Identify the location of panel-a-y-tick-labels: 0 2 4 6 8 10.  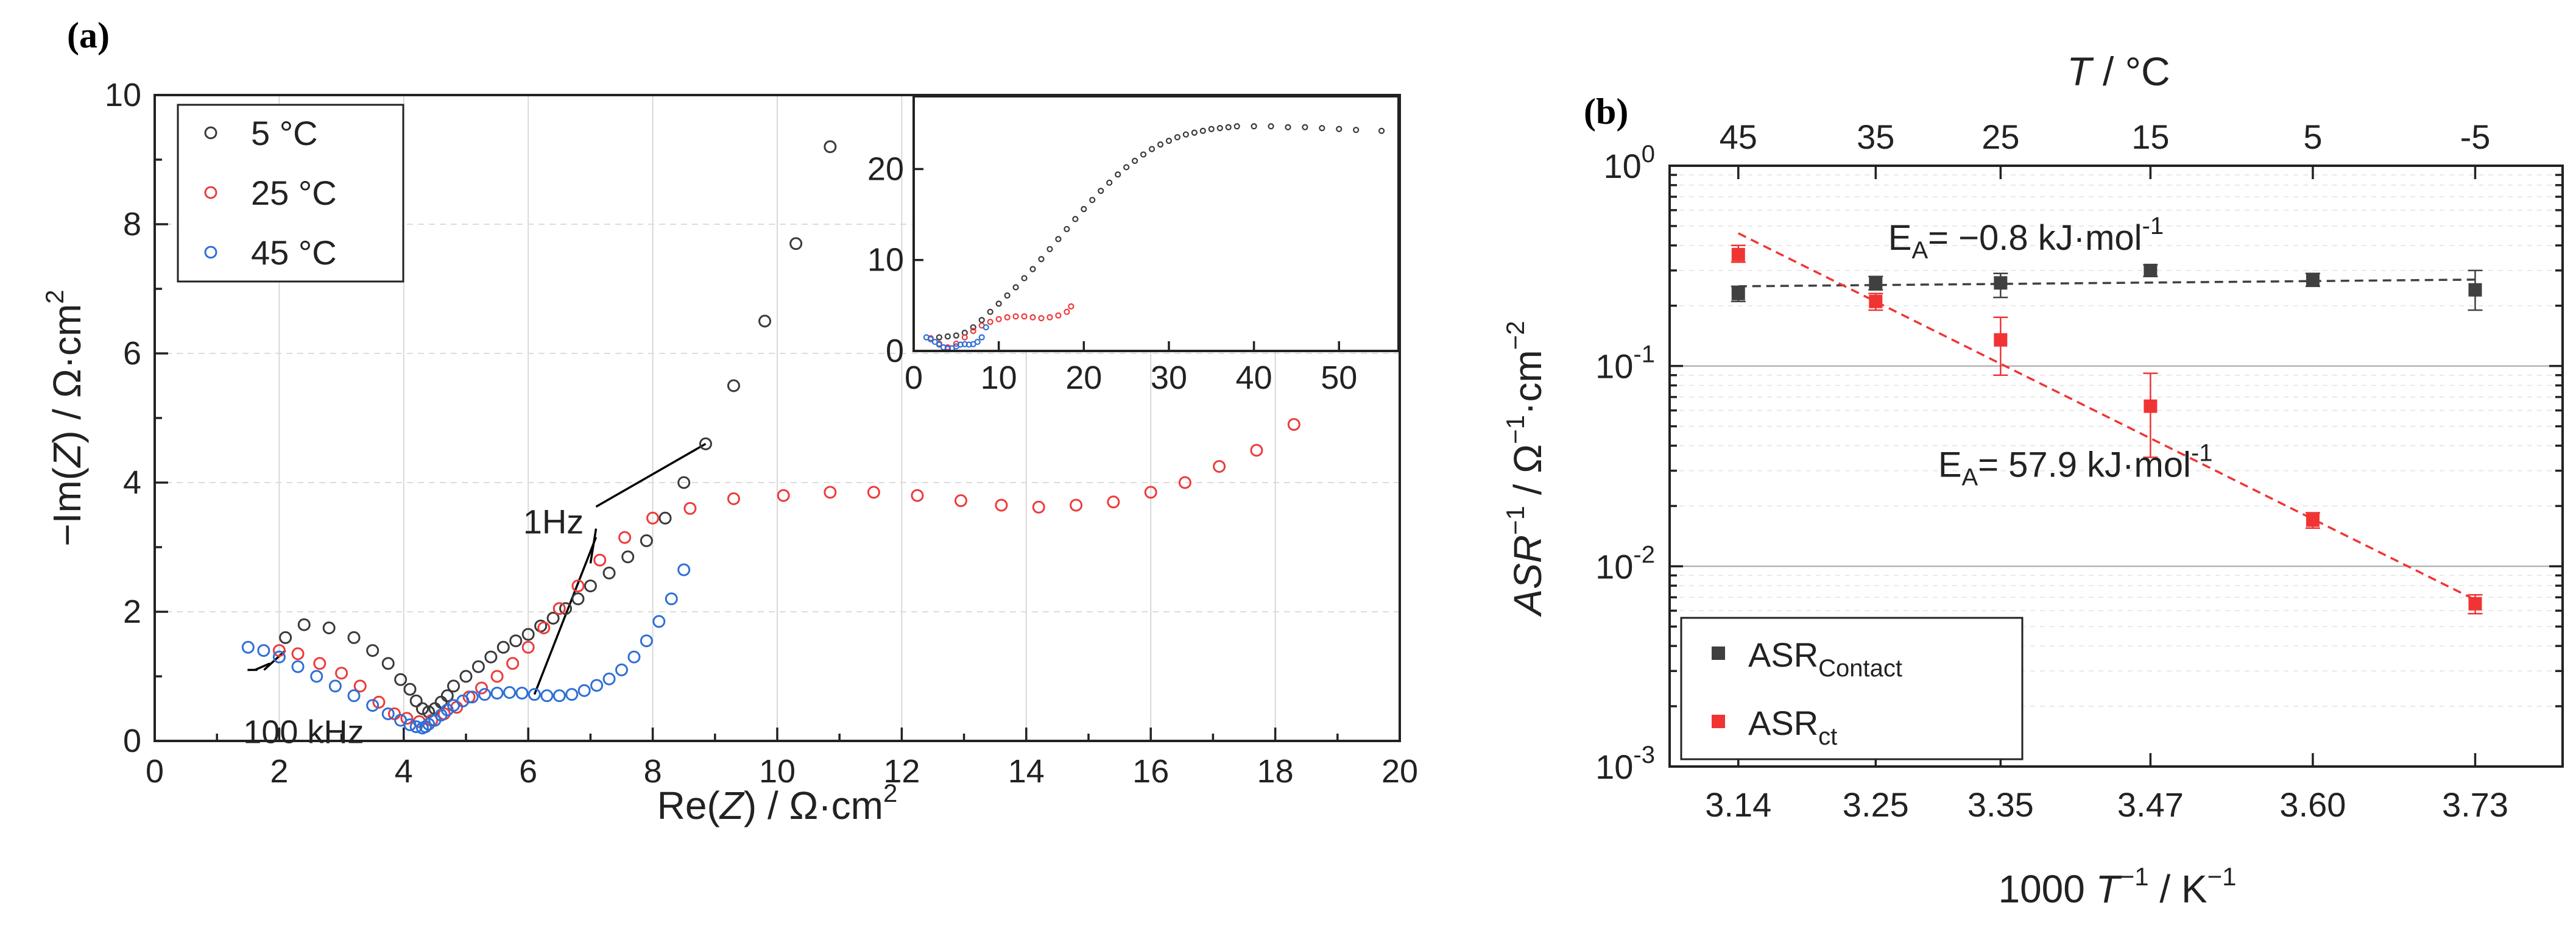
(123, 418).